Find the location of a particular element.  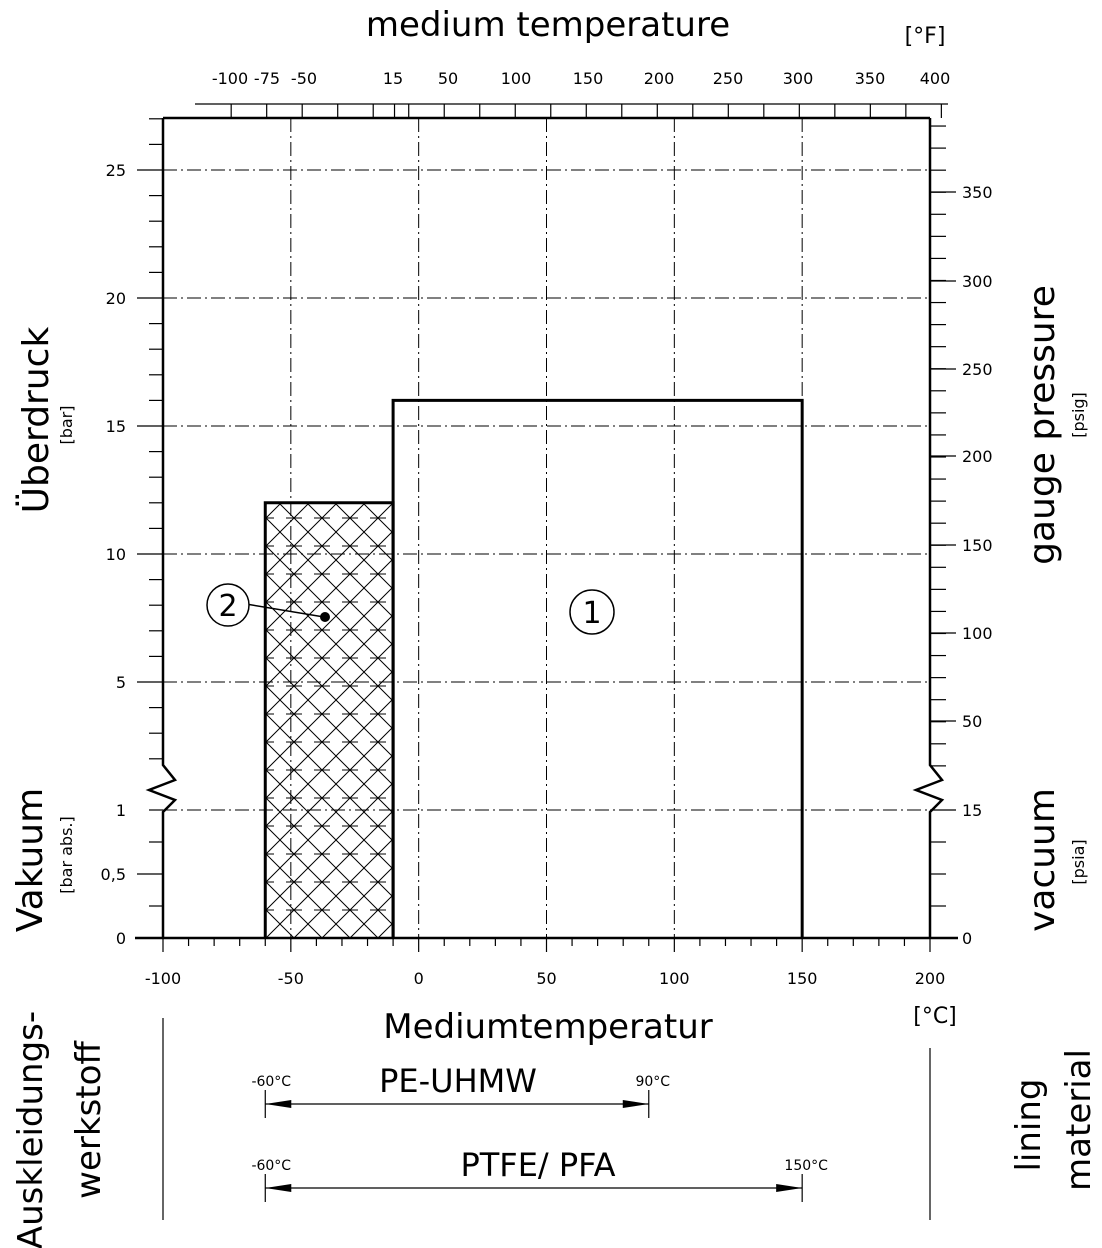

bottom-tick-label: 50 is located at coordinates (546, 978).